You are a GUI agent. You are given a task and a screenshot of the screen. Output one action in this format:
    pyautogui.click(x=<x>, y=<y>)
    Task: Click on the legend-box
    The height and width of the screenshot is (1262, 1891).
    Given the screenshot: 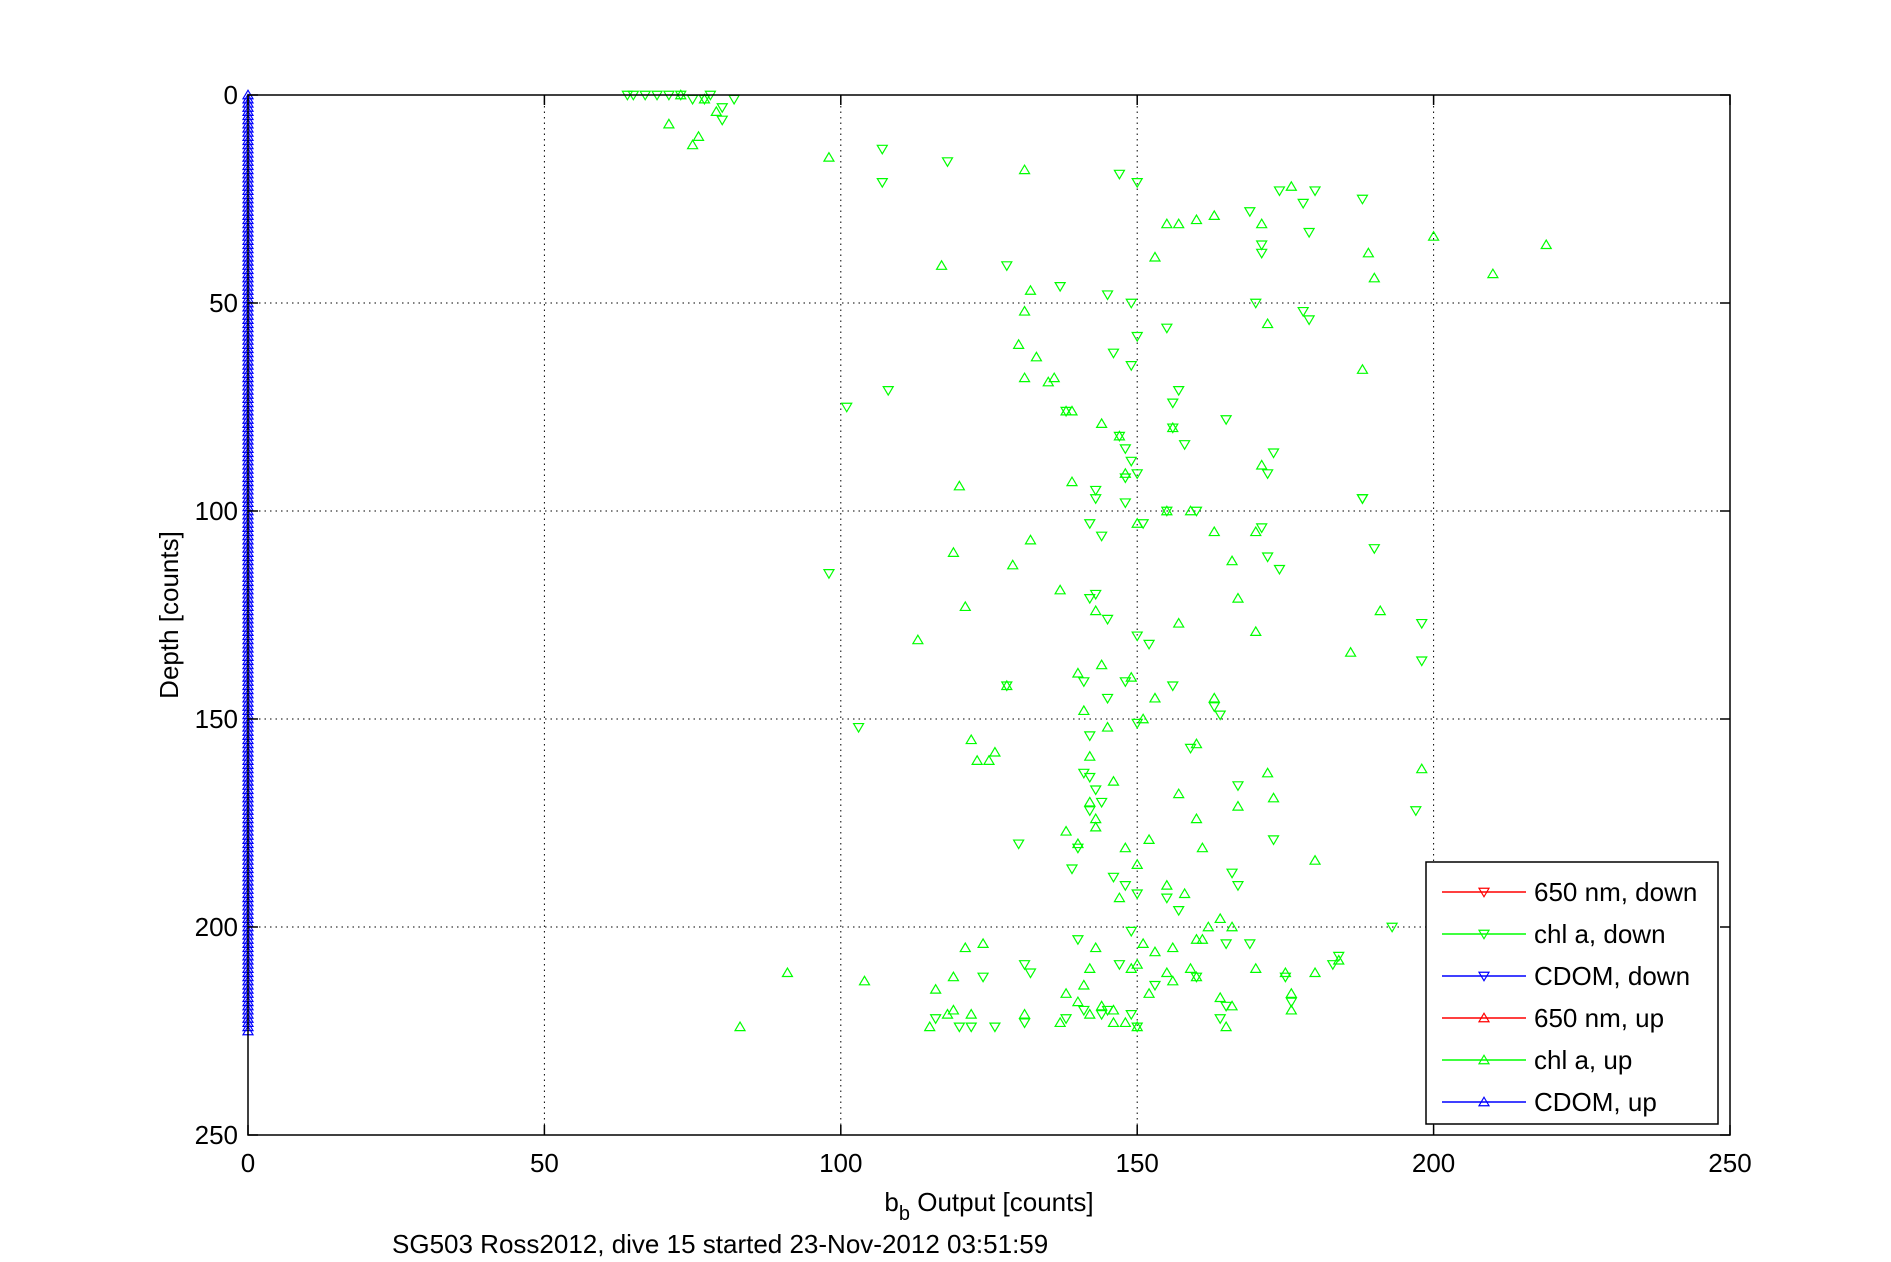 What is the action you would take?
    pyautogui.click(x=1572, y=993)
    